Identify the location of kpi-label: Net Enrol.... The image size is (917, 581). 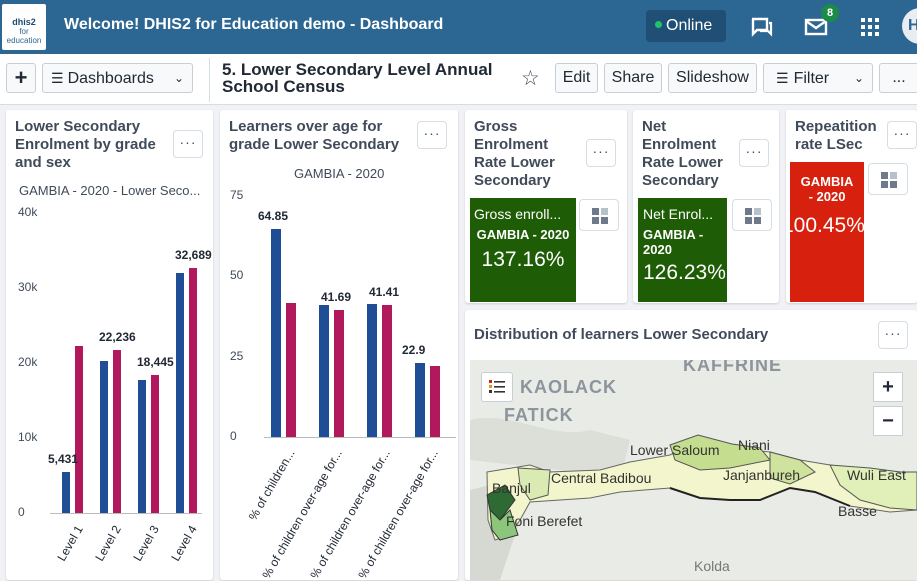
(678, 214).